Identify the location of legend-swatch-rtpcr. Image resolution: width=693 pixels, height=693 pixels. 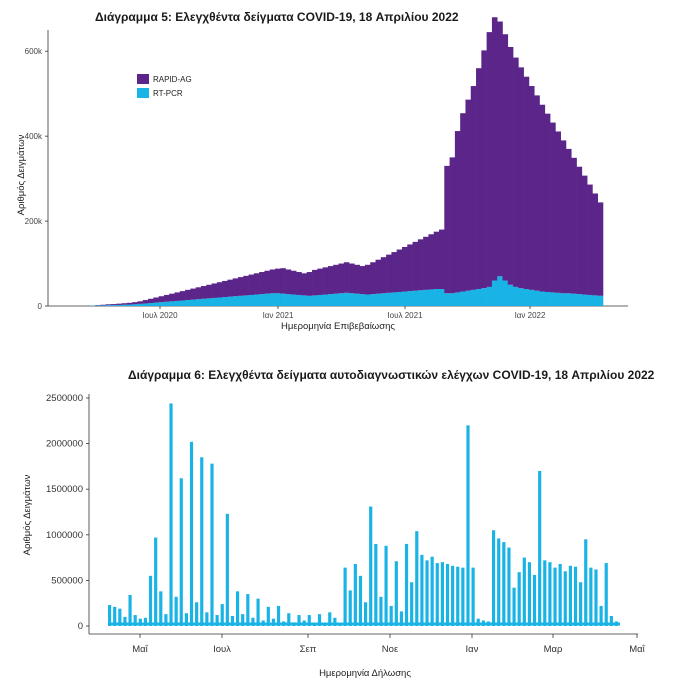
(143, 93).